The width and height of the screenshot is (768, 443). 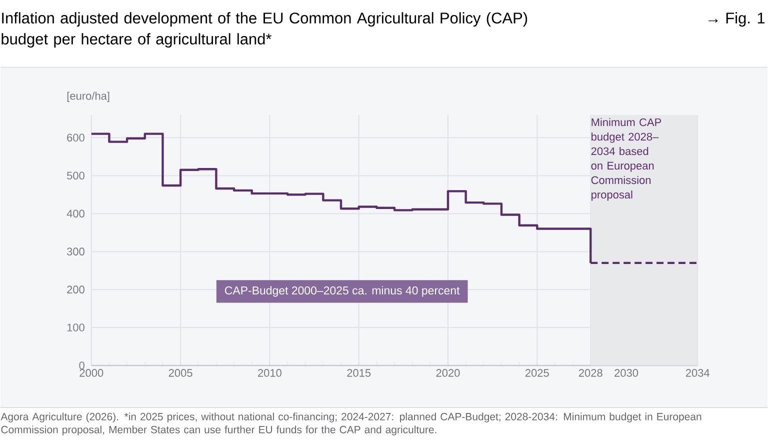 What do you see at coordinates (351, 424) in the screenshot?
I see `text: Agora Agriculture (2026). *in 2025 prices, without national co-financing; 2024-2027: planned CAP-Budget; 2028-2034: Minimum budget in European Commission proposal, Member States can use further EU funds for the CAP and agriculture.` at bounding box center [351, 424].